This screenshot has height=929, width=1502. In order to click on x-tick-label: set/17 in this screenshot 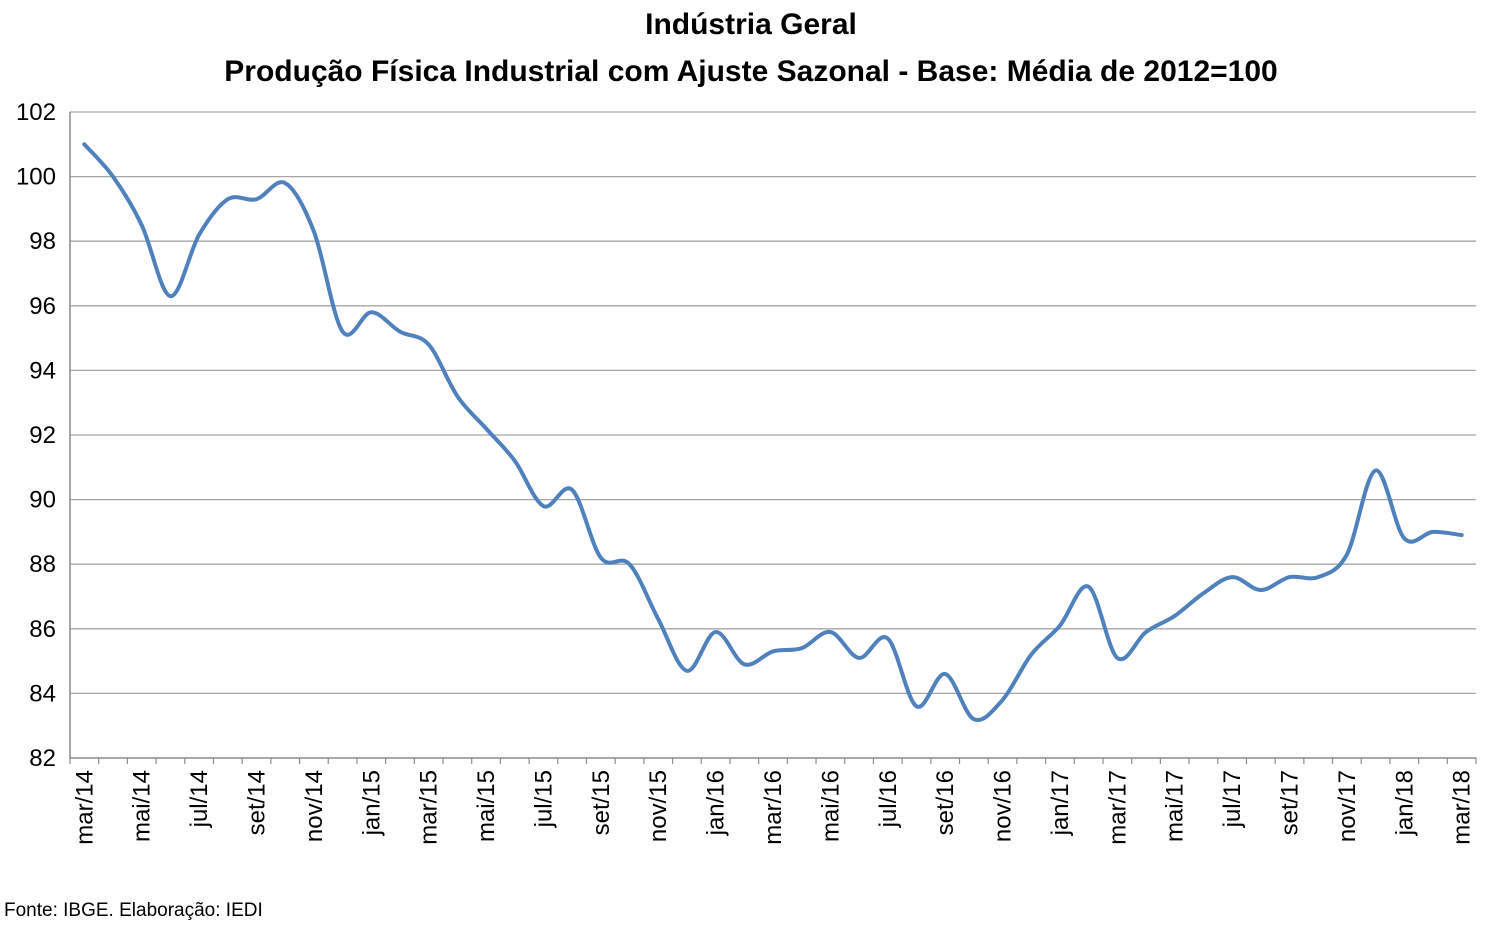, I will do `click(1289, 802)`.